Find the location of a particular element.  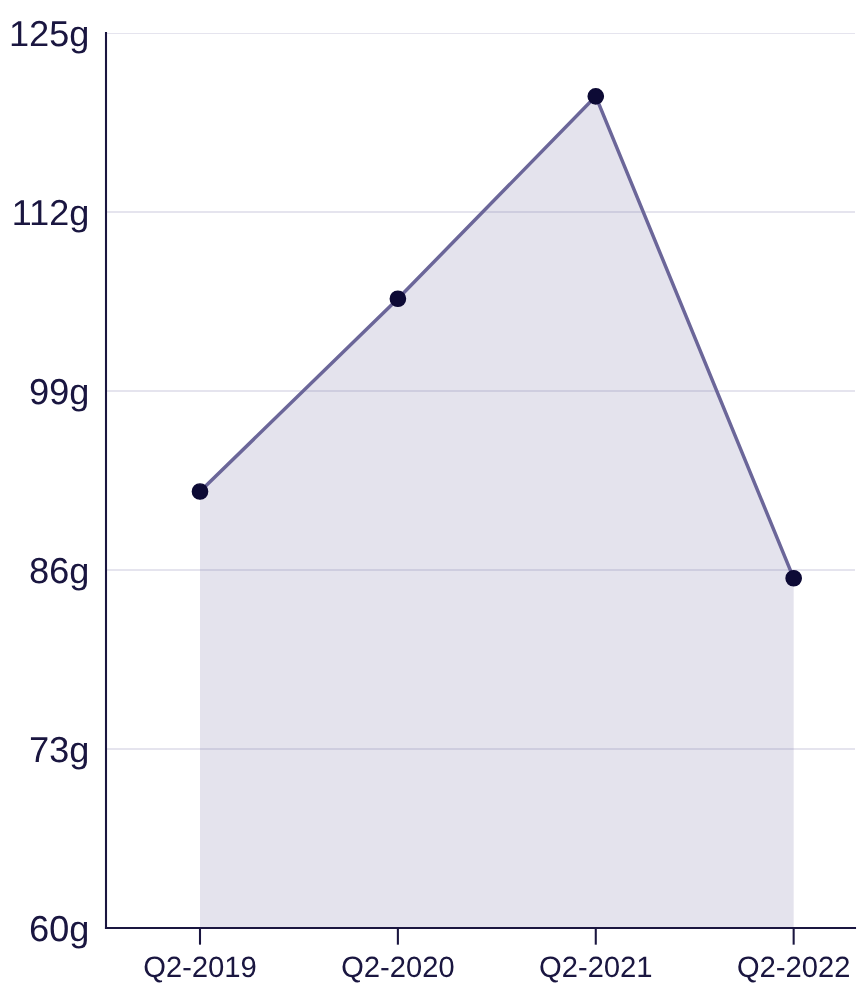

y-tick-label: 112g is located at coordinates (51, 216).